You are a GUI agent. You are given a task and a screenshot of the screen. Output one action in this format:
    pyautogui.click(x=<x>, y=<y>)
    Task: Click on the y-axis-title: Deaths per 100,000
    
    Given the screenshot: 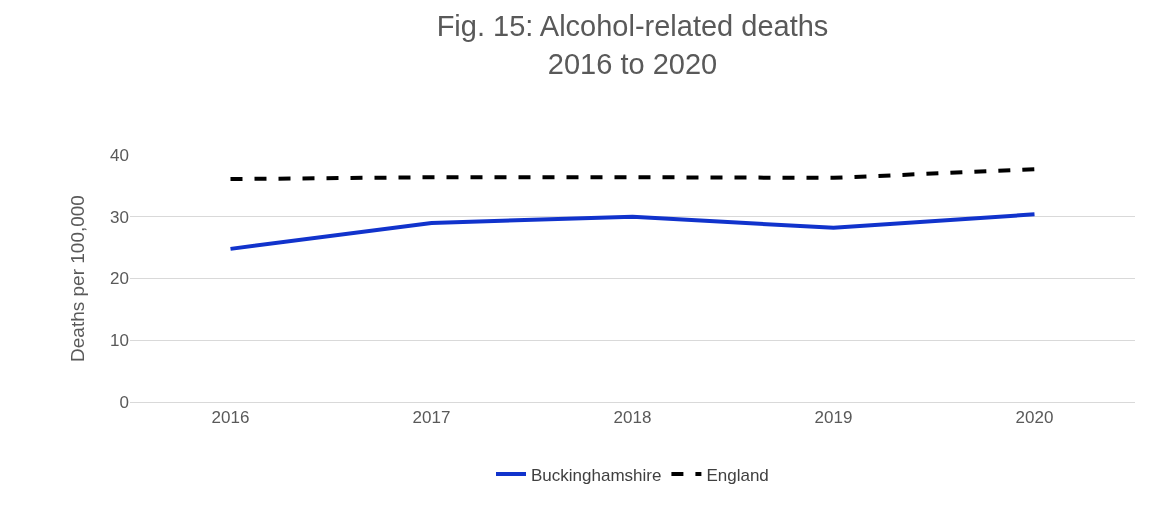 What is the action you would take?
    pyautogui.click(x=77, y=278)
    